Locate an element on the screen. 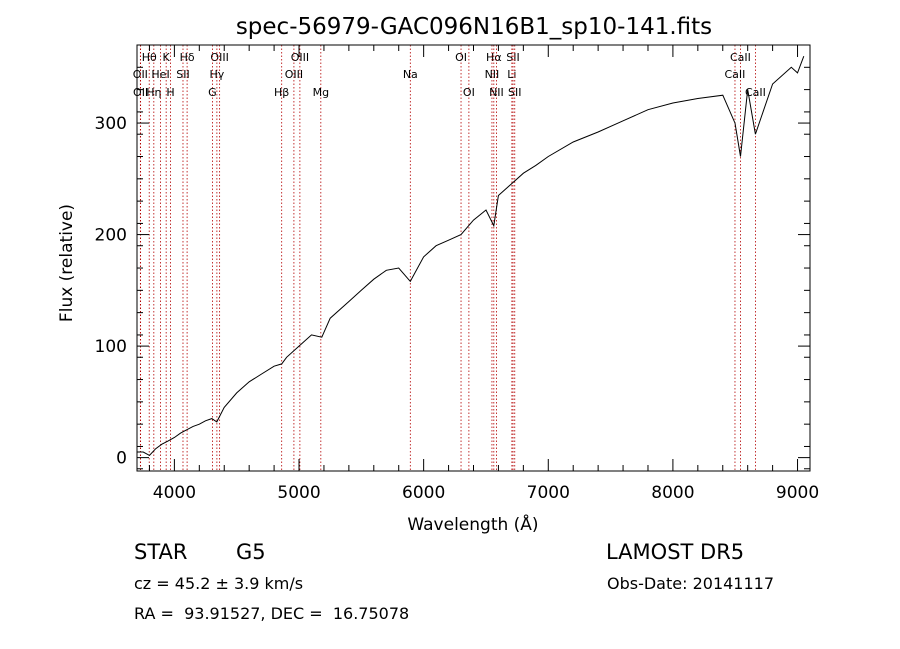 This screenshot has height=649, width=900. y-axis-label: Flux (relative) is located at coordinates (67, 263).